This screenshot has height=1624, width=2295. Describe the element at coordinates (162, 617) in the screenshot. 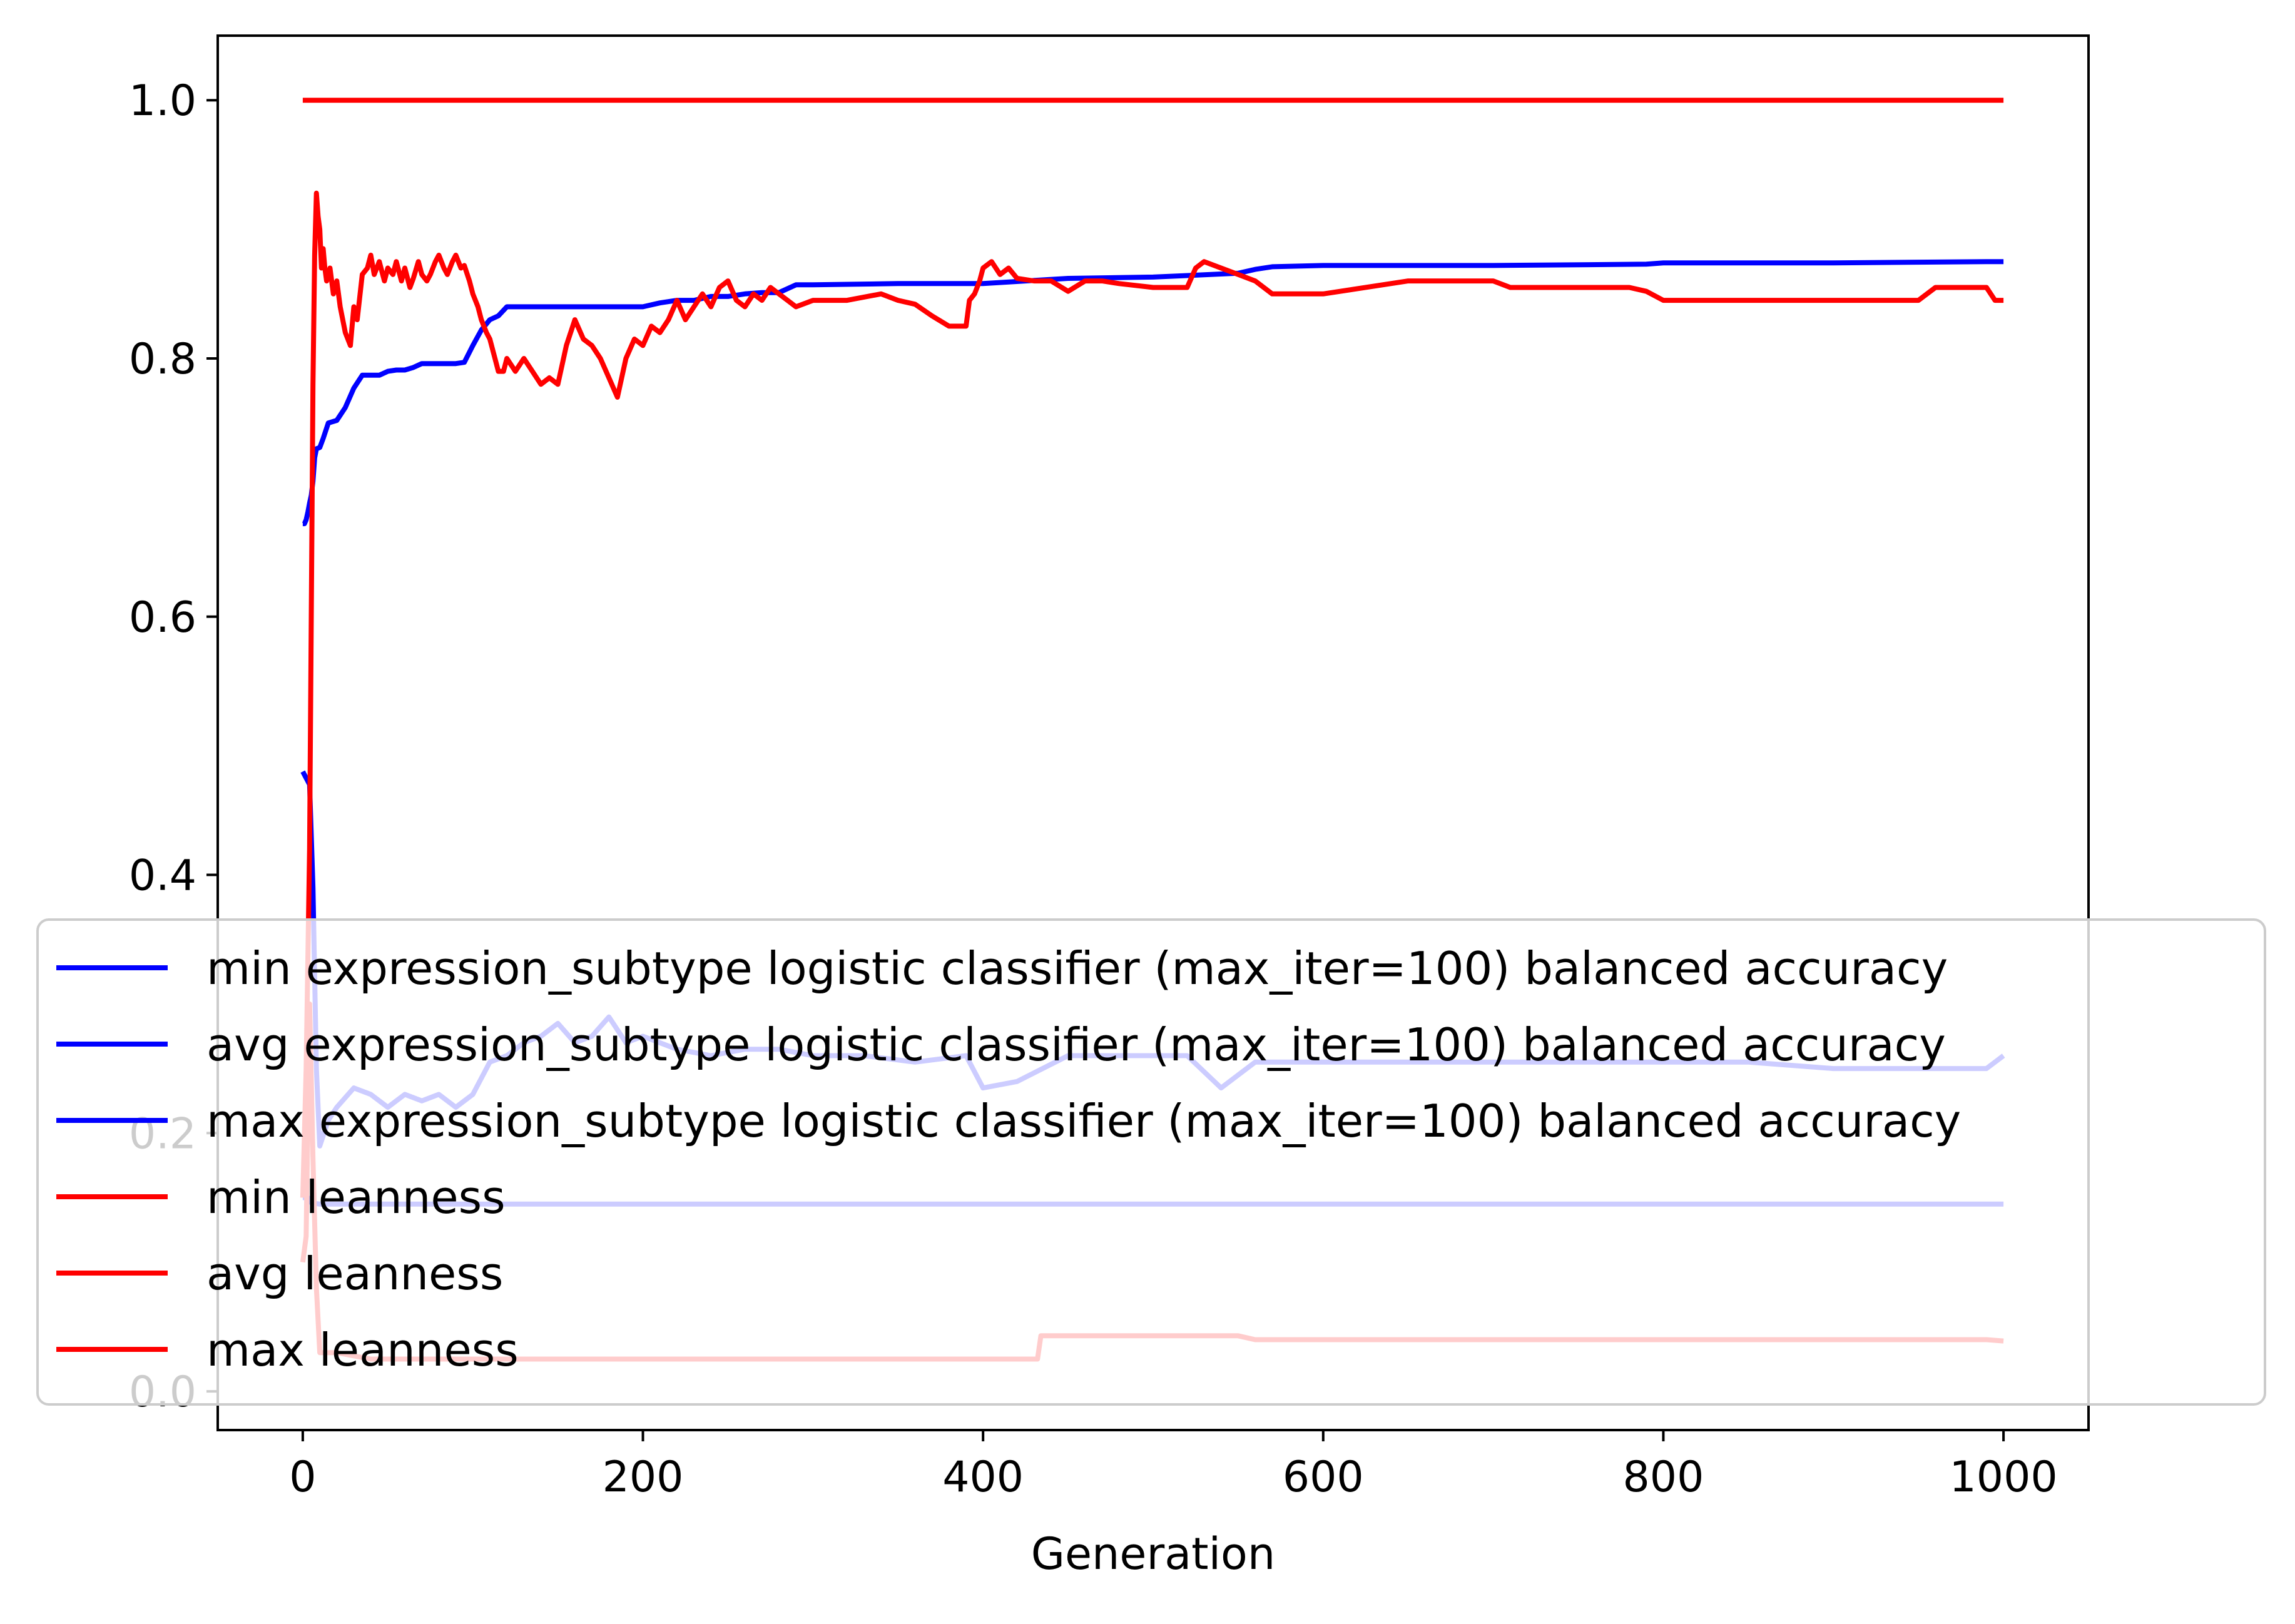

I see `y-tick-label: 0.6` at that location.